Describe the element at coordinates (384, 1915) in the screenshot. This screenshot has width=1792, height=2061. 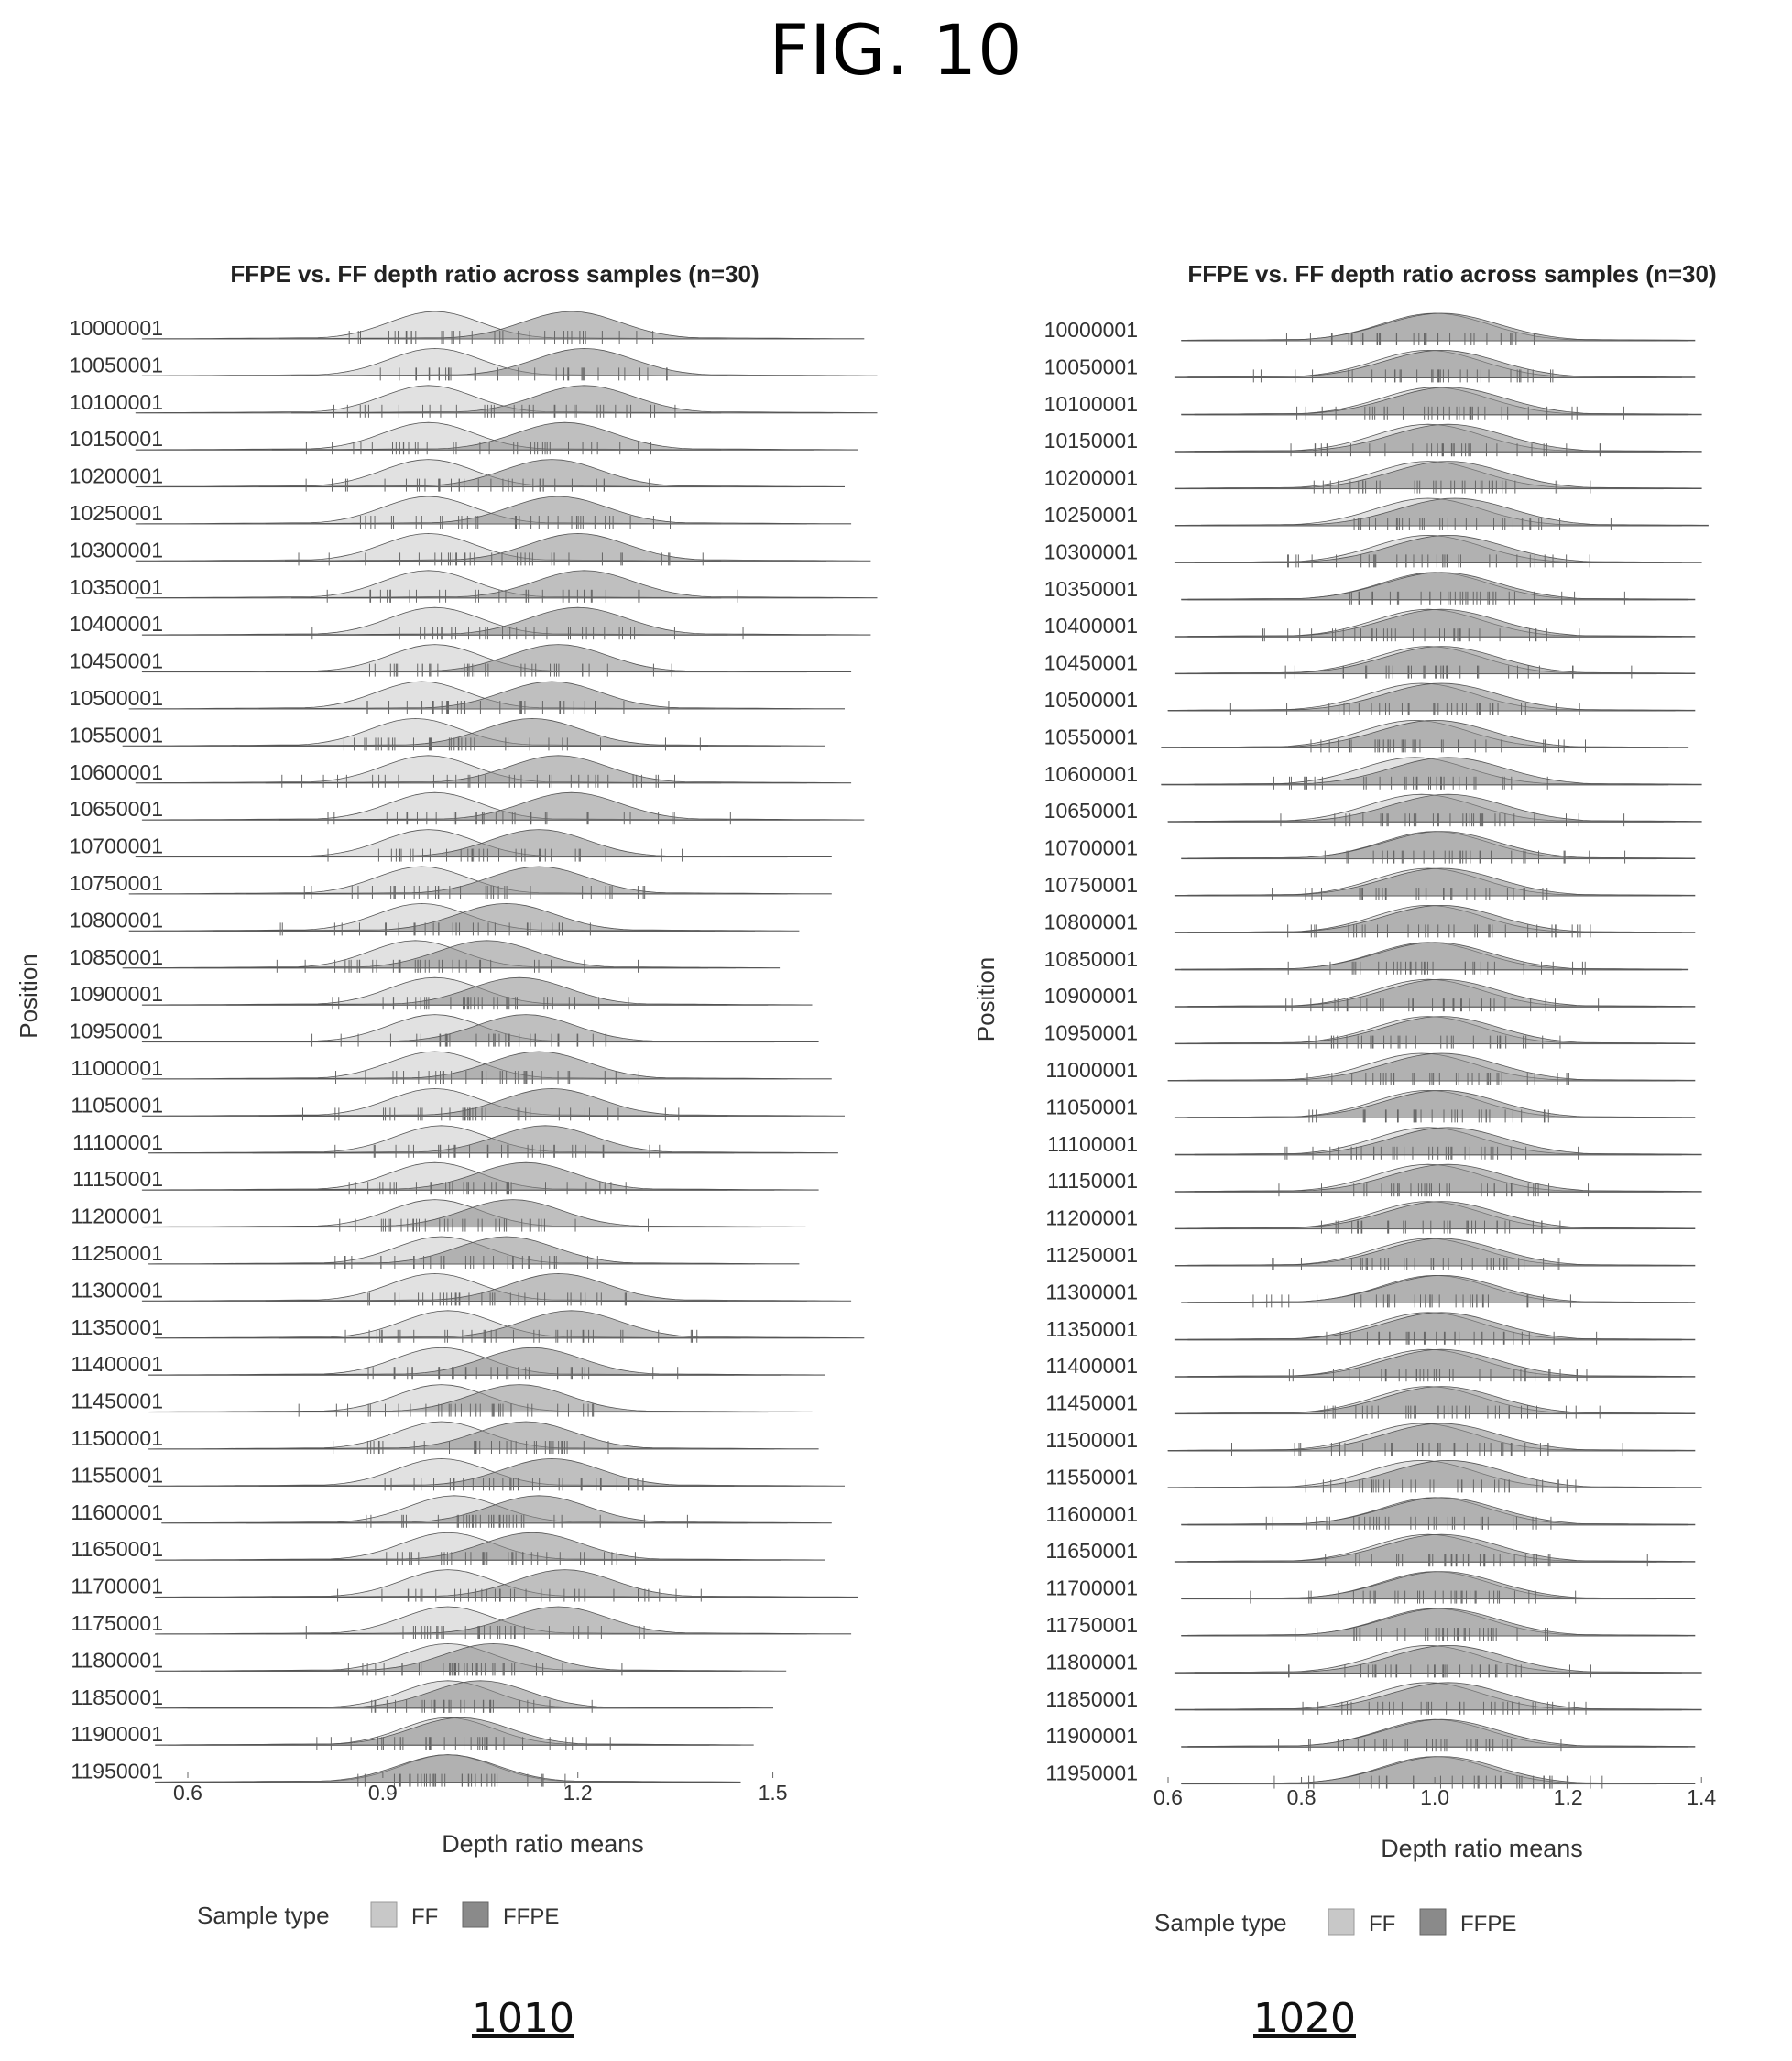
I see `legend-swatch-ff` at that location.